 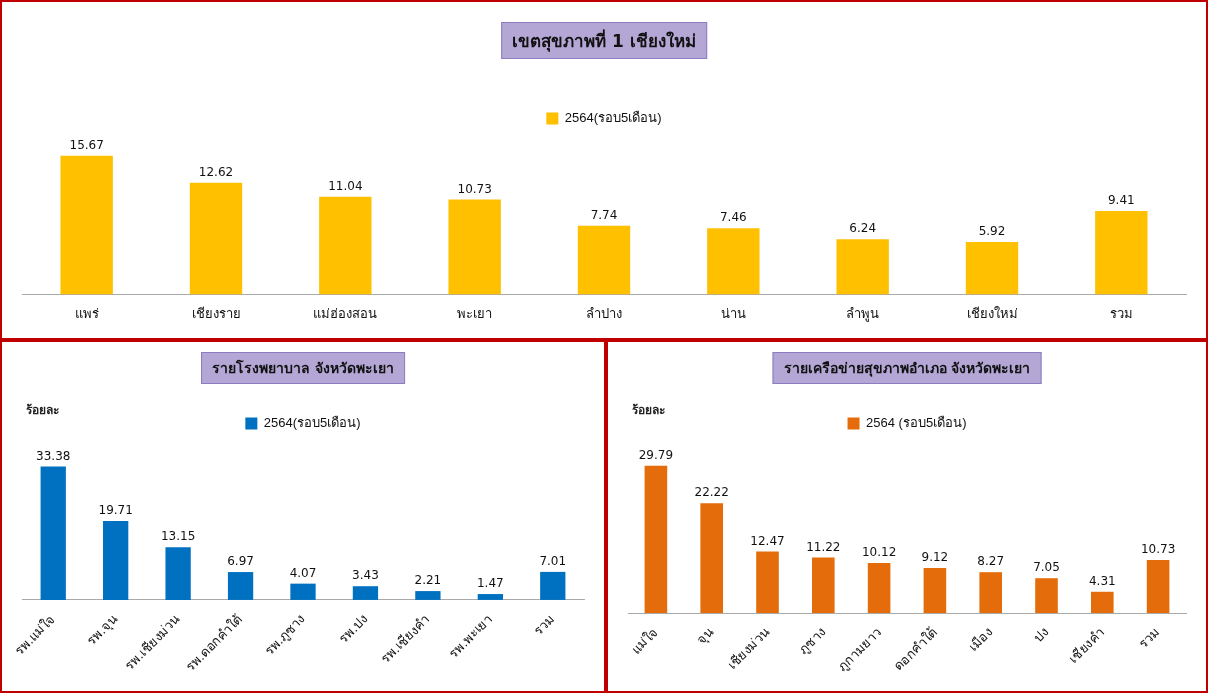 I want to click on data-label: 22.22, so click(x=711, y=492).